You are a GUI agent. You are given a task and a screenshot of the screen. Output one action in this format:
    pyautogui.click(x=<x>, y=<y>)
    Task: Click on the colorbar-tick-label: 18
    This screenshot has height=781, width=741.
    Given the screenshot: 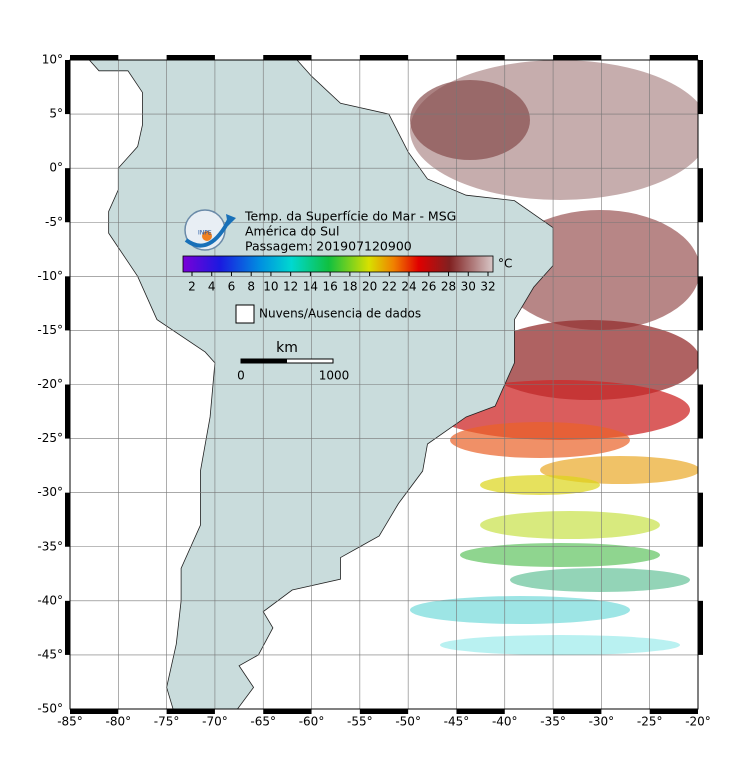 What is the action you would take?
    pyautogui.click(x=349, y=287)
    